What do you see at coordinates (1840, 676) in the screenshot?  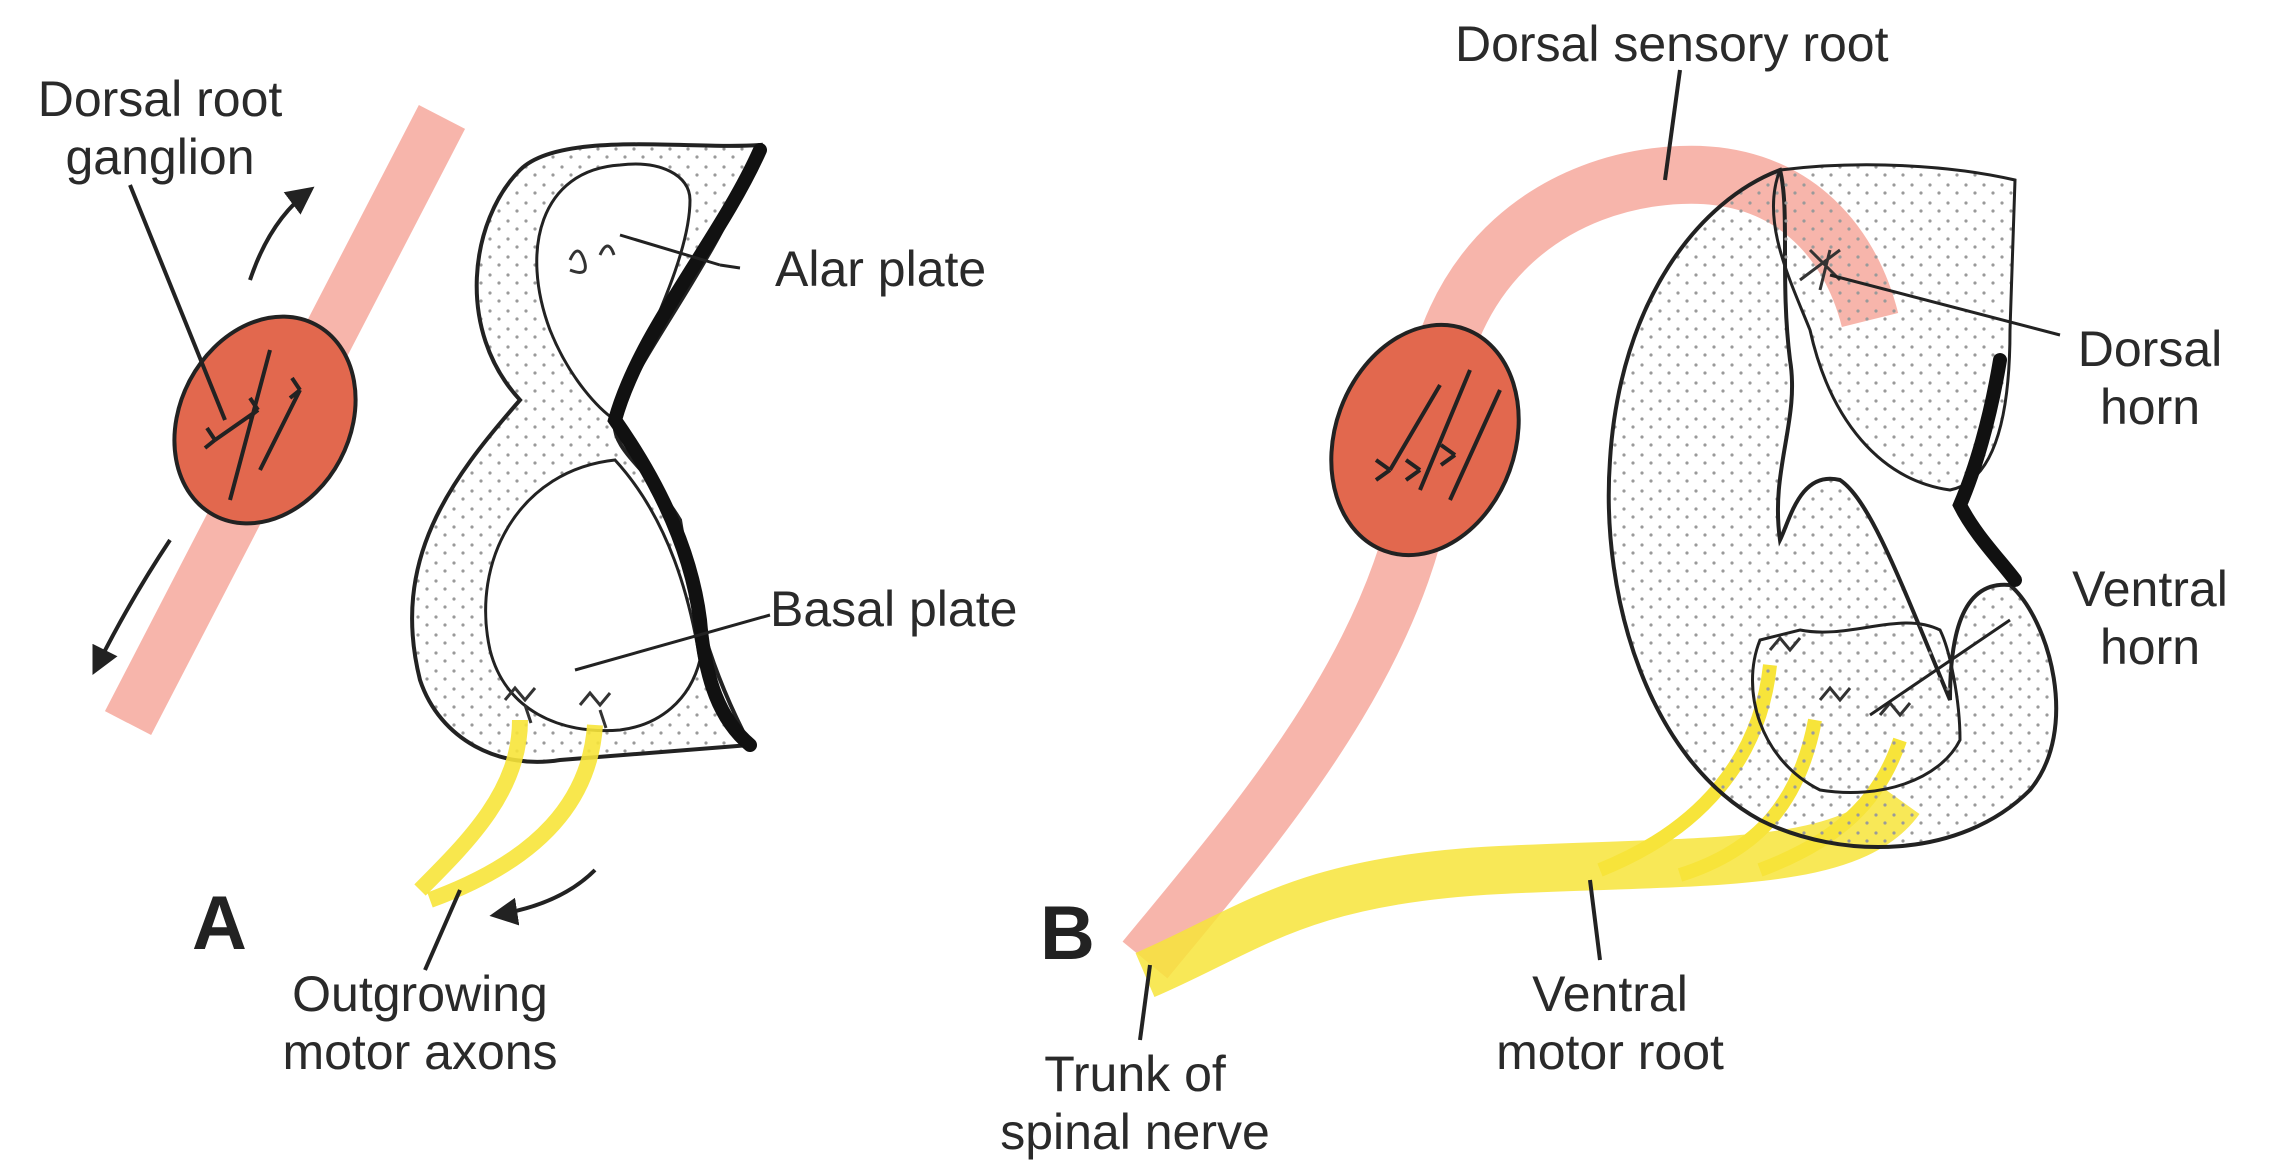 I see `ventral-horn-neurons` at bounding box center [1840, 676].